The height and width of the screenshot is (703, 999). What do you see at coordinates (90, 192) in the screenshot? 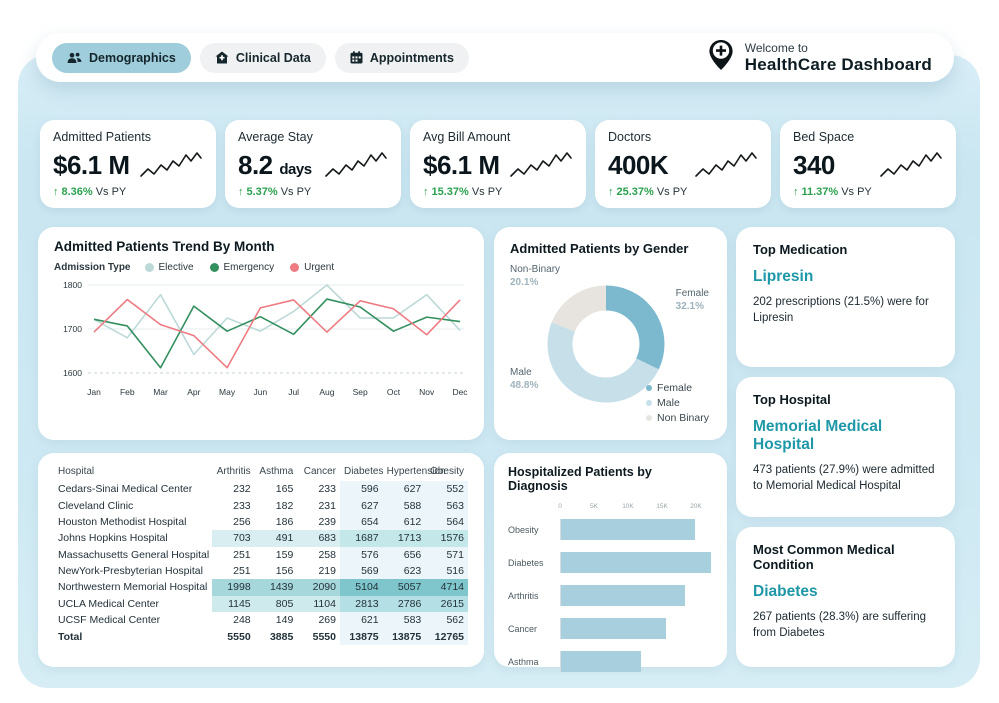
I see `kpi-delta: ↑ 8.36% Vs PY` at bounding box center [90, 192].